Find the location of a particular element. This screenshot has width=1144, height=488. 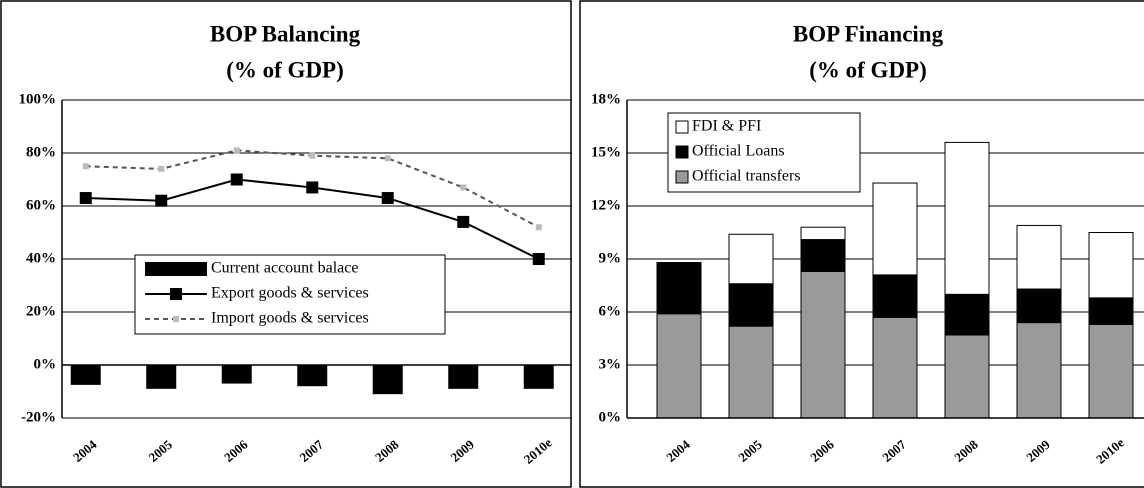

y-tick-label: 3% is located at coordinates (610, 364).